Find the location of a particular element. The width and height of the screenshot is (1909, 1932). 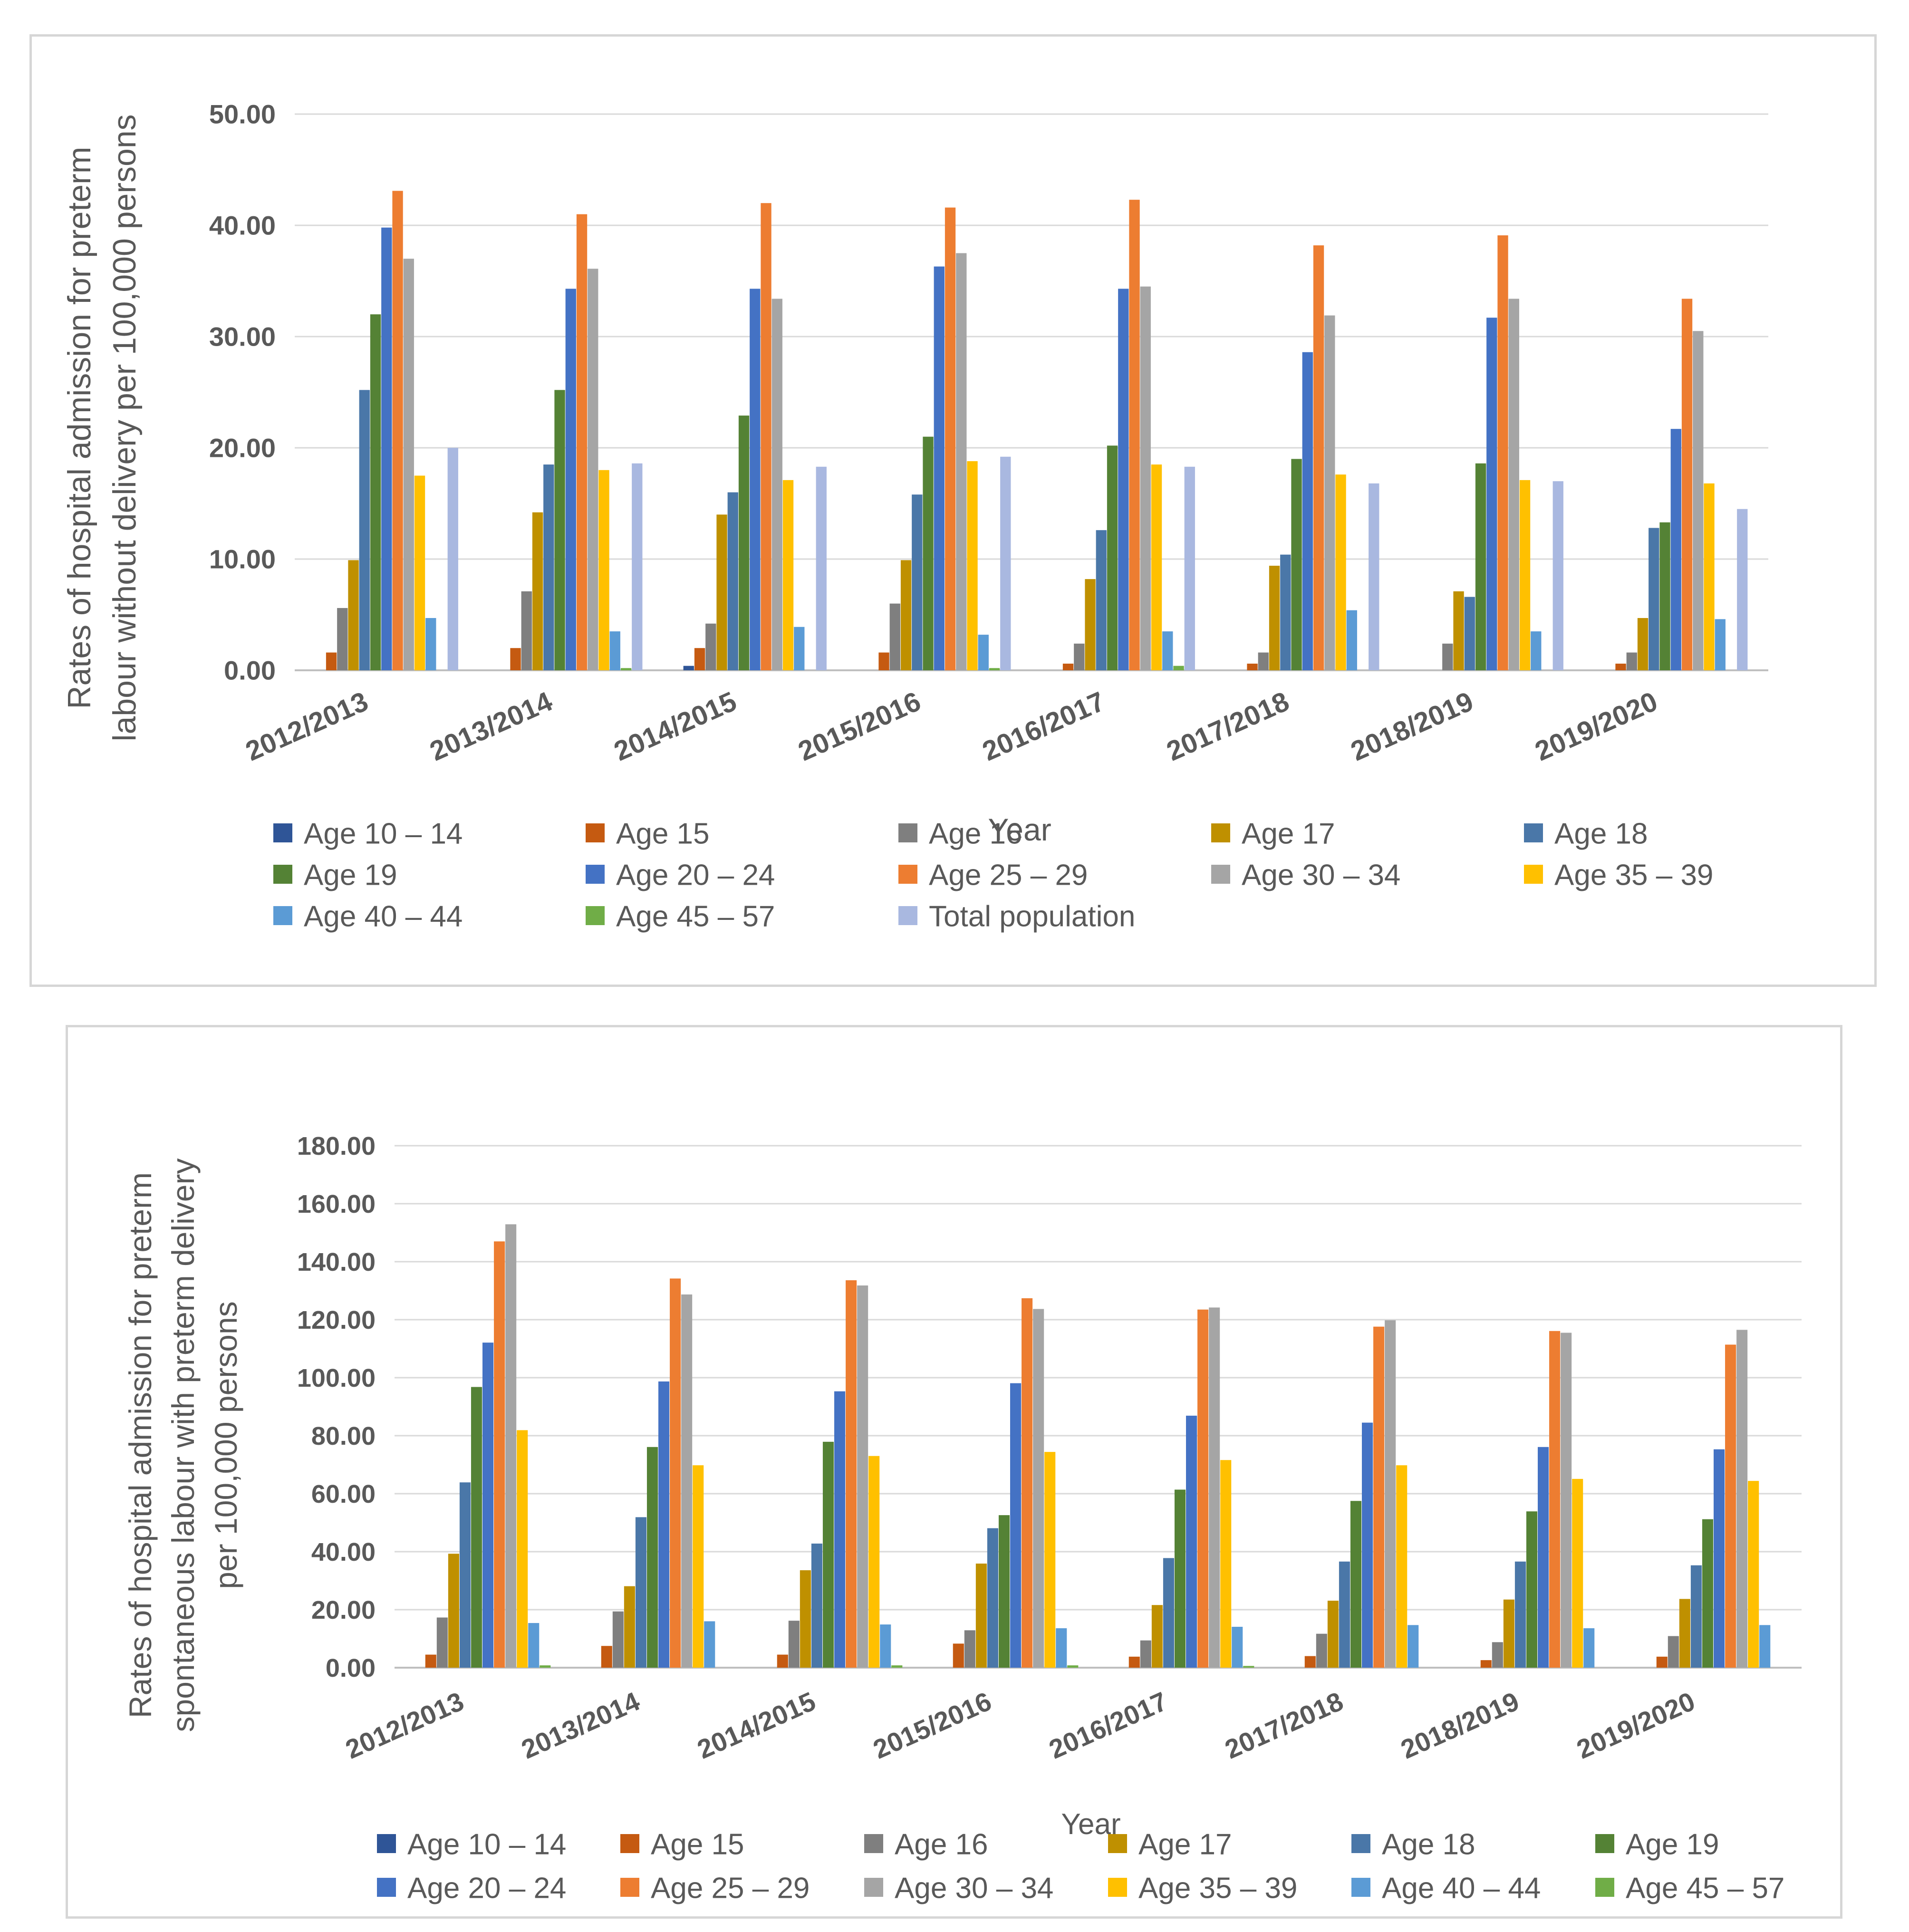

chart1-legend-label: Age 17 is located at coordinates (1289, 833).